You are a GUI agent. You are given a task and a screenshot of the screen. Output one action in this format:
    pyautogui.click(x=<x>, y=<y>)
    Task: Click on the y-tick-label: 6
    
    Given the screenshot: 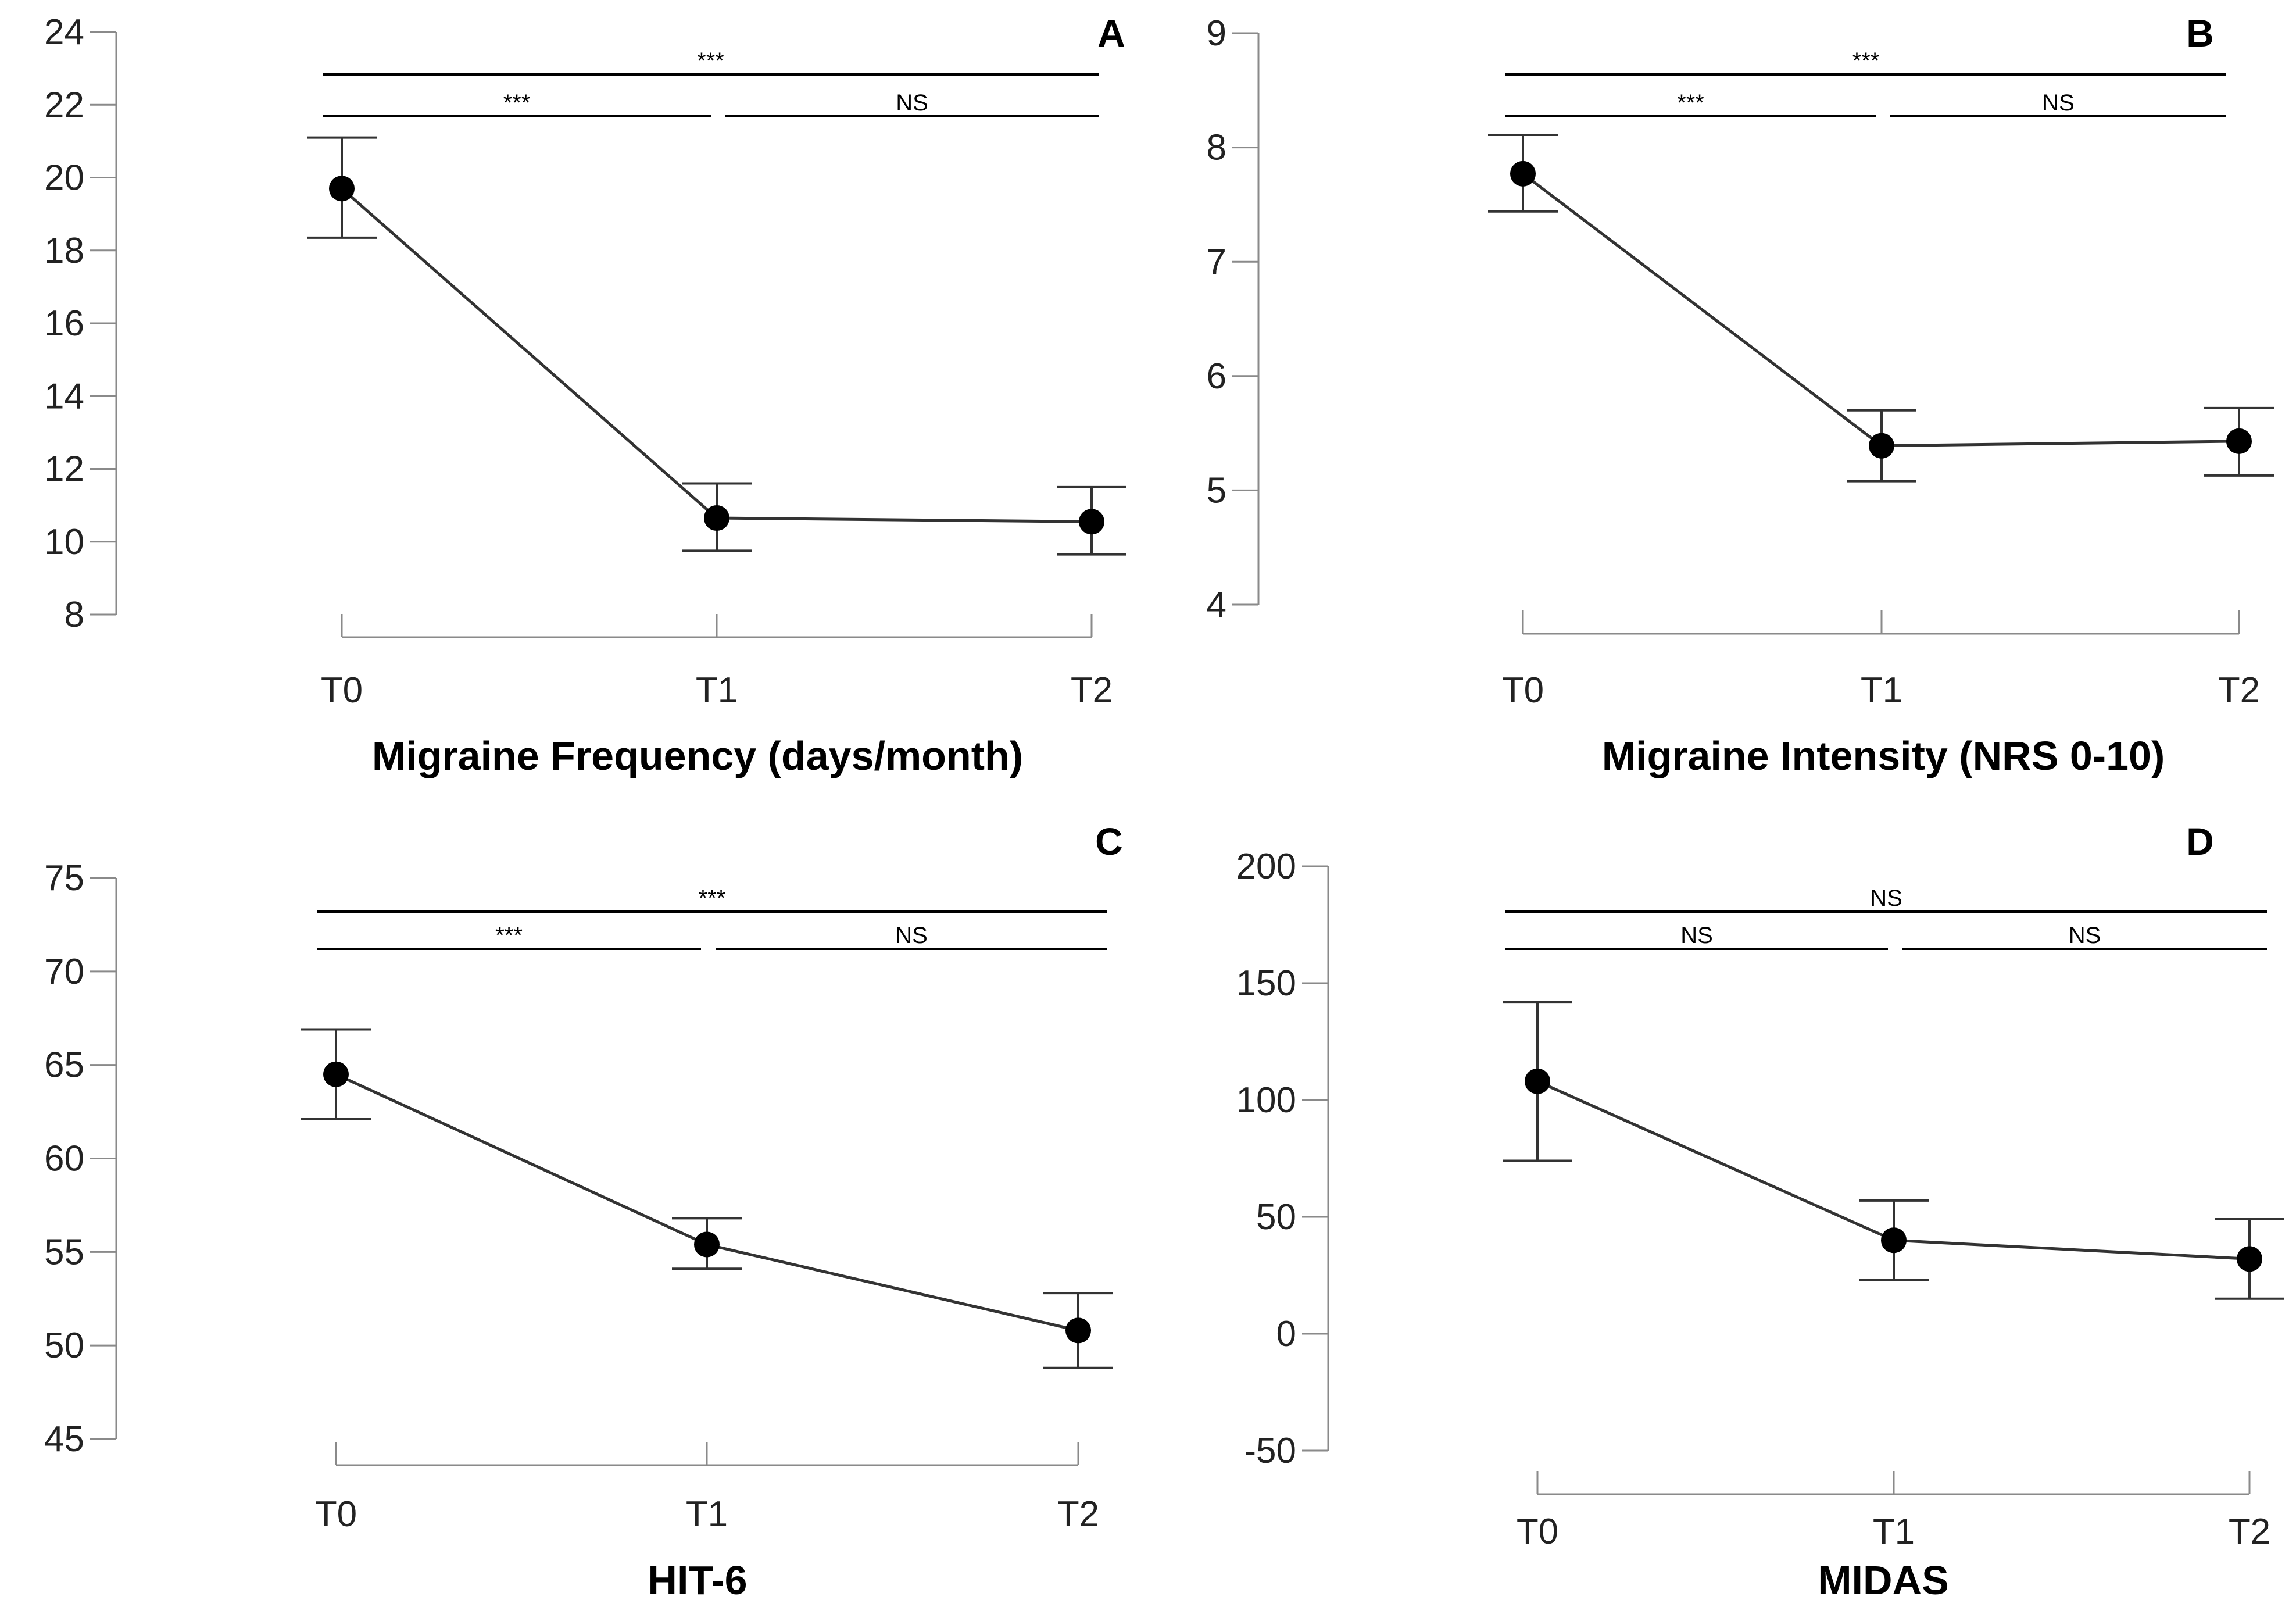 What is the action you would take?
    pyautogui.click(x=1216, y=377)
    